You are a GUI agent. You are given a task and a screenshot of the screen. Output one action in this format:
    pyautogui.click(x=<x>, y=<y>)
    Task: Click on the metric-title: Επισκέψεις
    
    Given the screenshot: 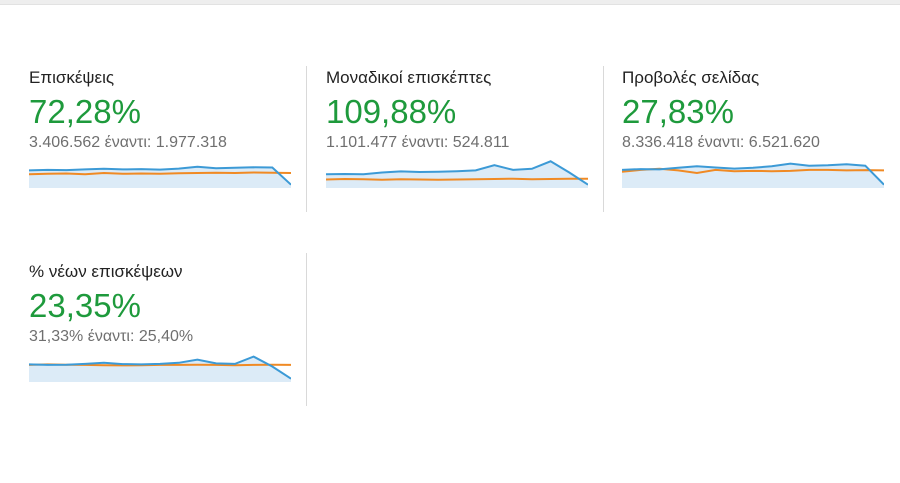 What is the action you would take?
    pyautogui.click(x=72, y=77)
    